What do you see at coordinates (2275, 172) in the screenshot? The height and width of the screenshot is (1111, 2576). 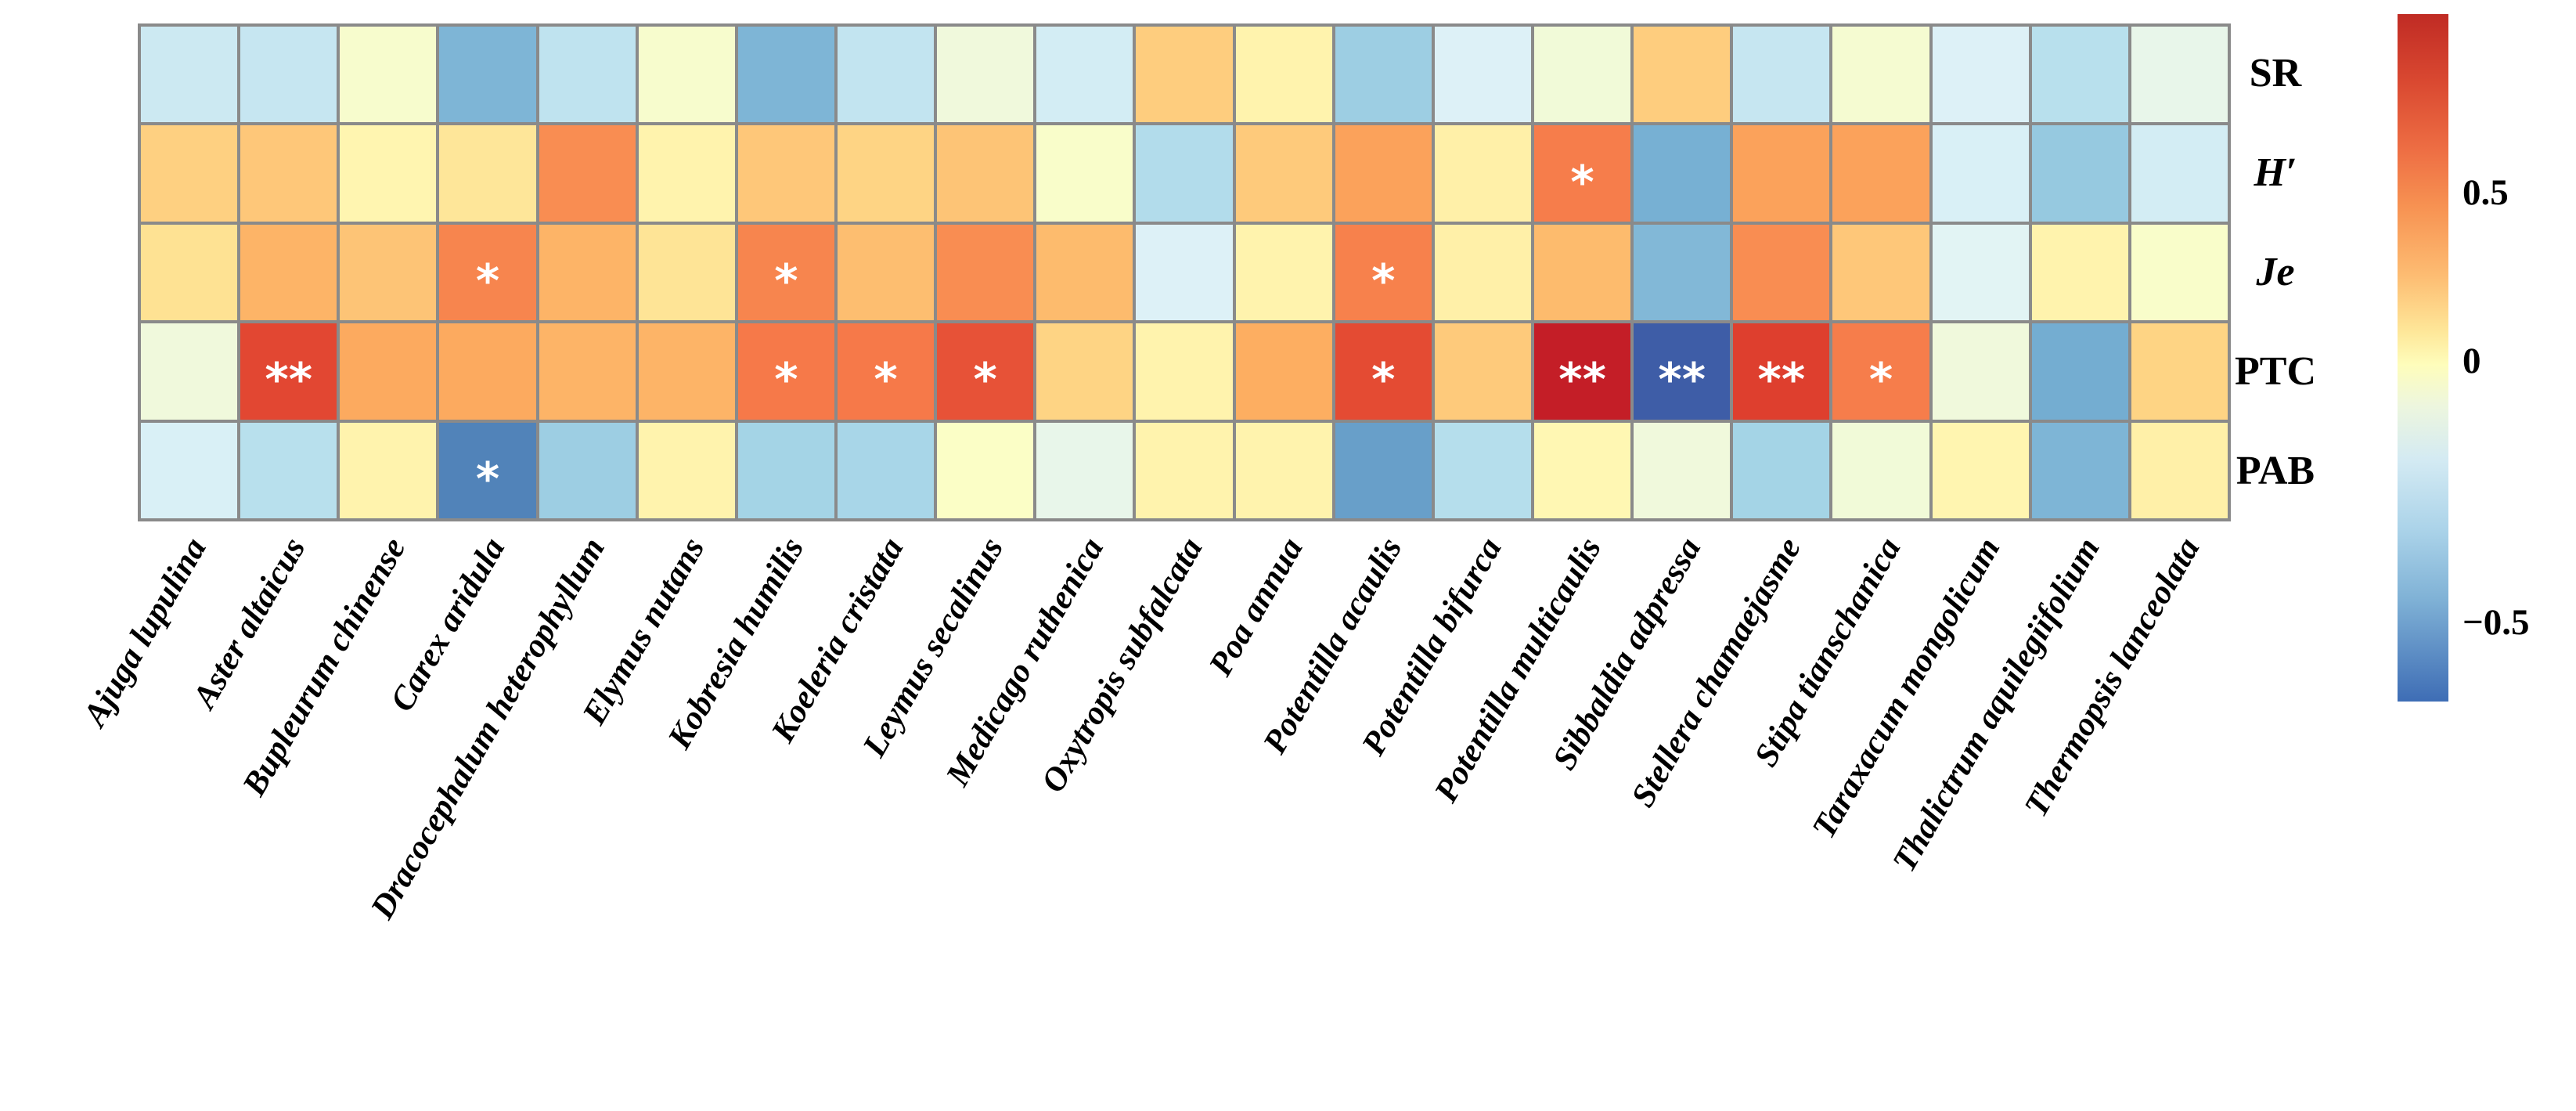 I see `y-tick-label: H′` at bounding box center [2275, 172].